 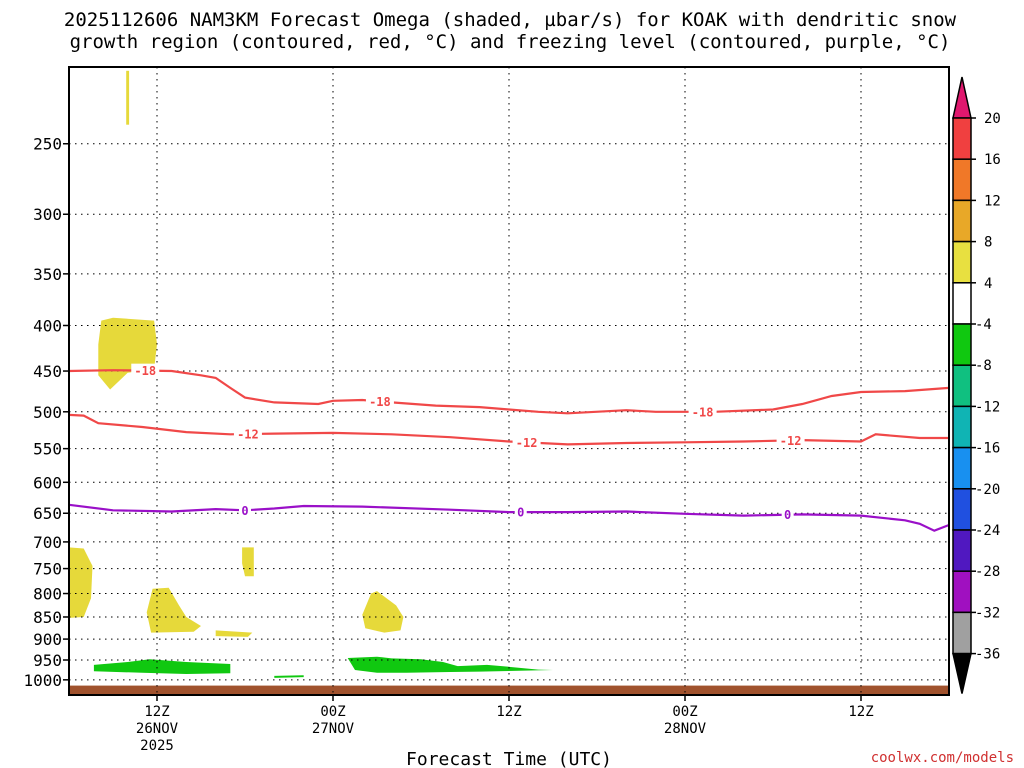 What do you see at coordinates (987, 490) in the screenshot?
I see `colorbar-label: -20` at bounding box center [987, 490].